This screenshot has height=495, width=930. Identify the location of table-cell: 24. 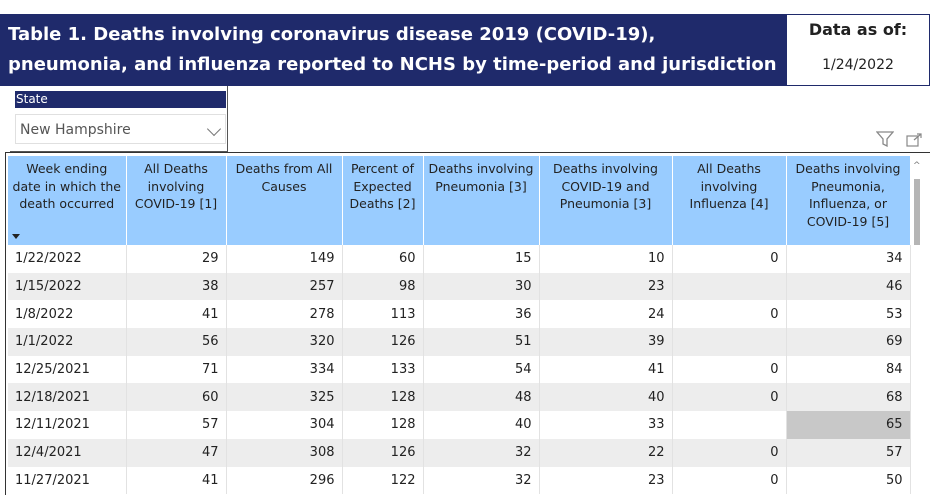
(606, 314).